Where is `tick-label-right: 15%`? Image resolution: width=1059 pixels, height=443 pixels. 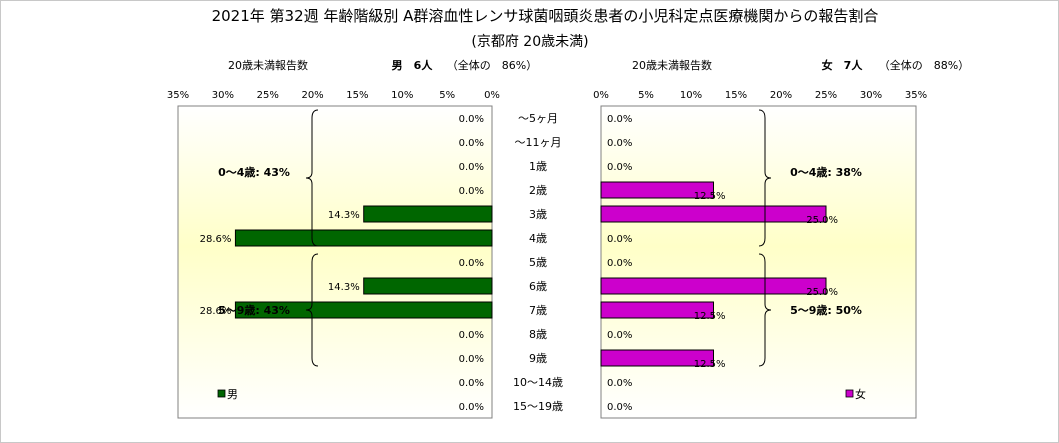
tick-label-right: 15% is located at coordinates (736, 95).